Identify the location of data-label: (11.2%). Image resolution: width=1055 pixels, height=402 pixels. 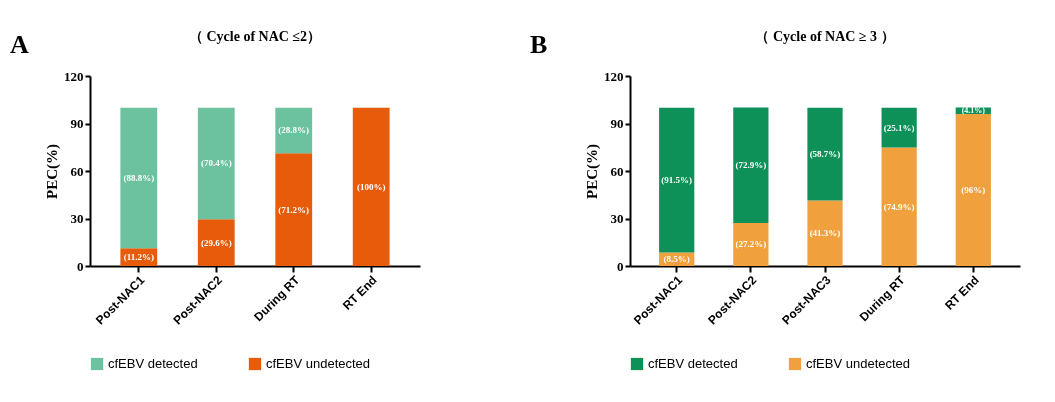
(138, 257).